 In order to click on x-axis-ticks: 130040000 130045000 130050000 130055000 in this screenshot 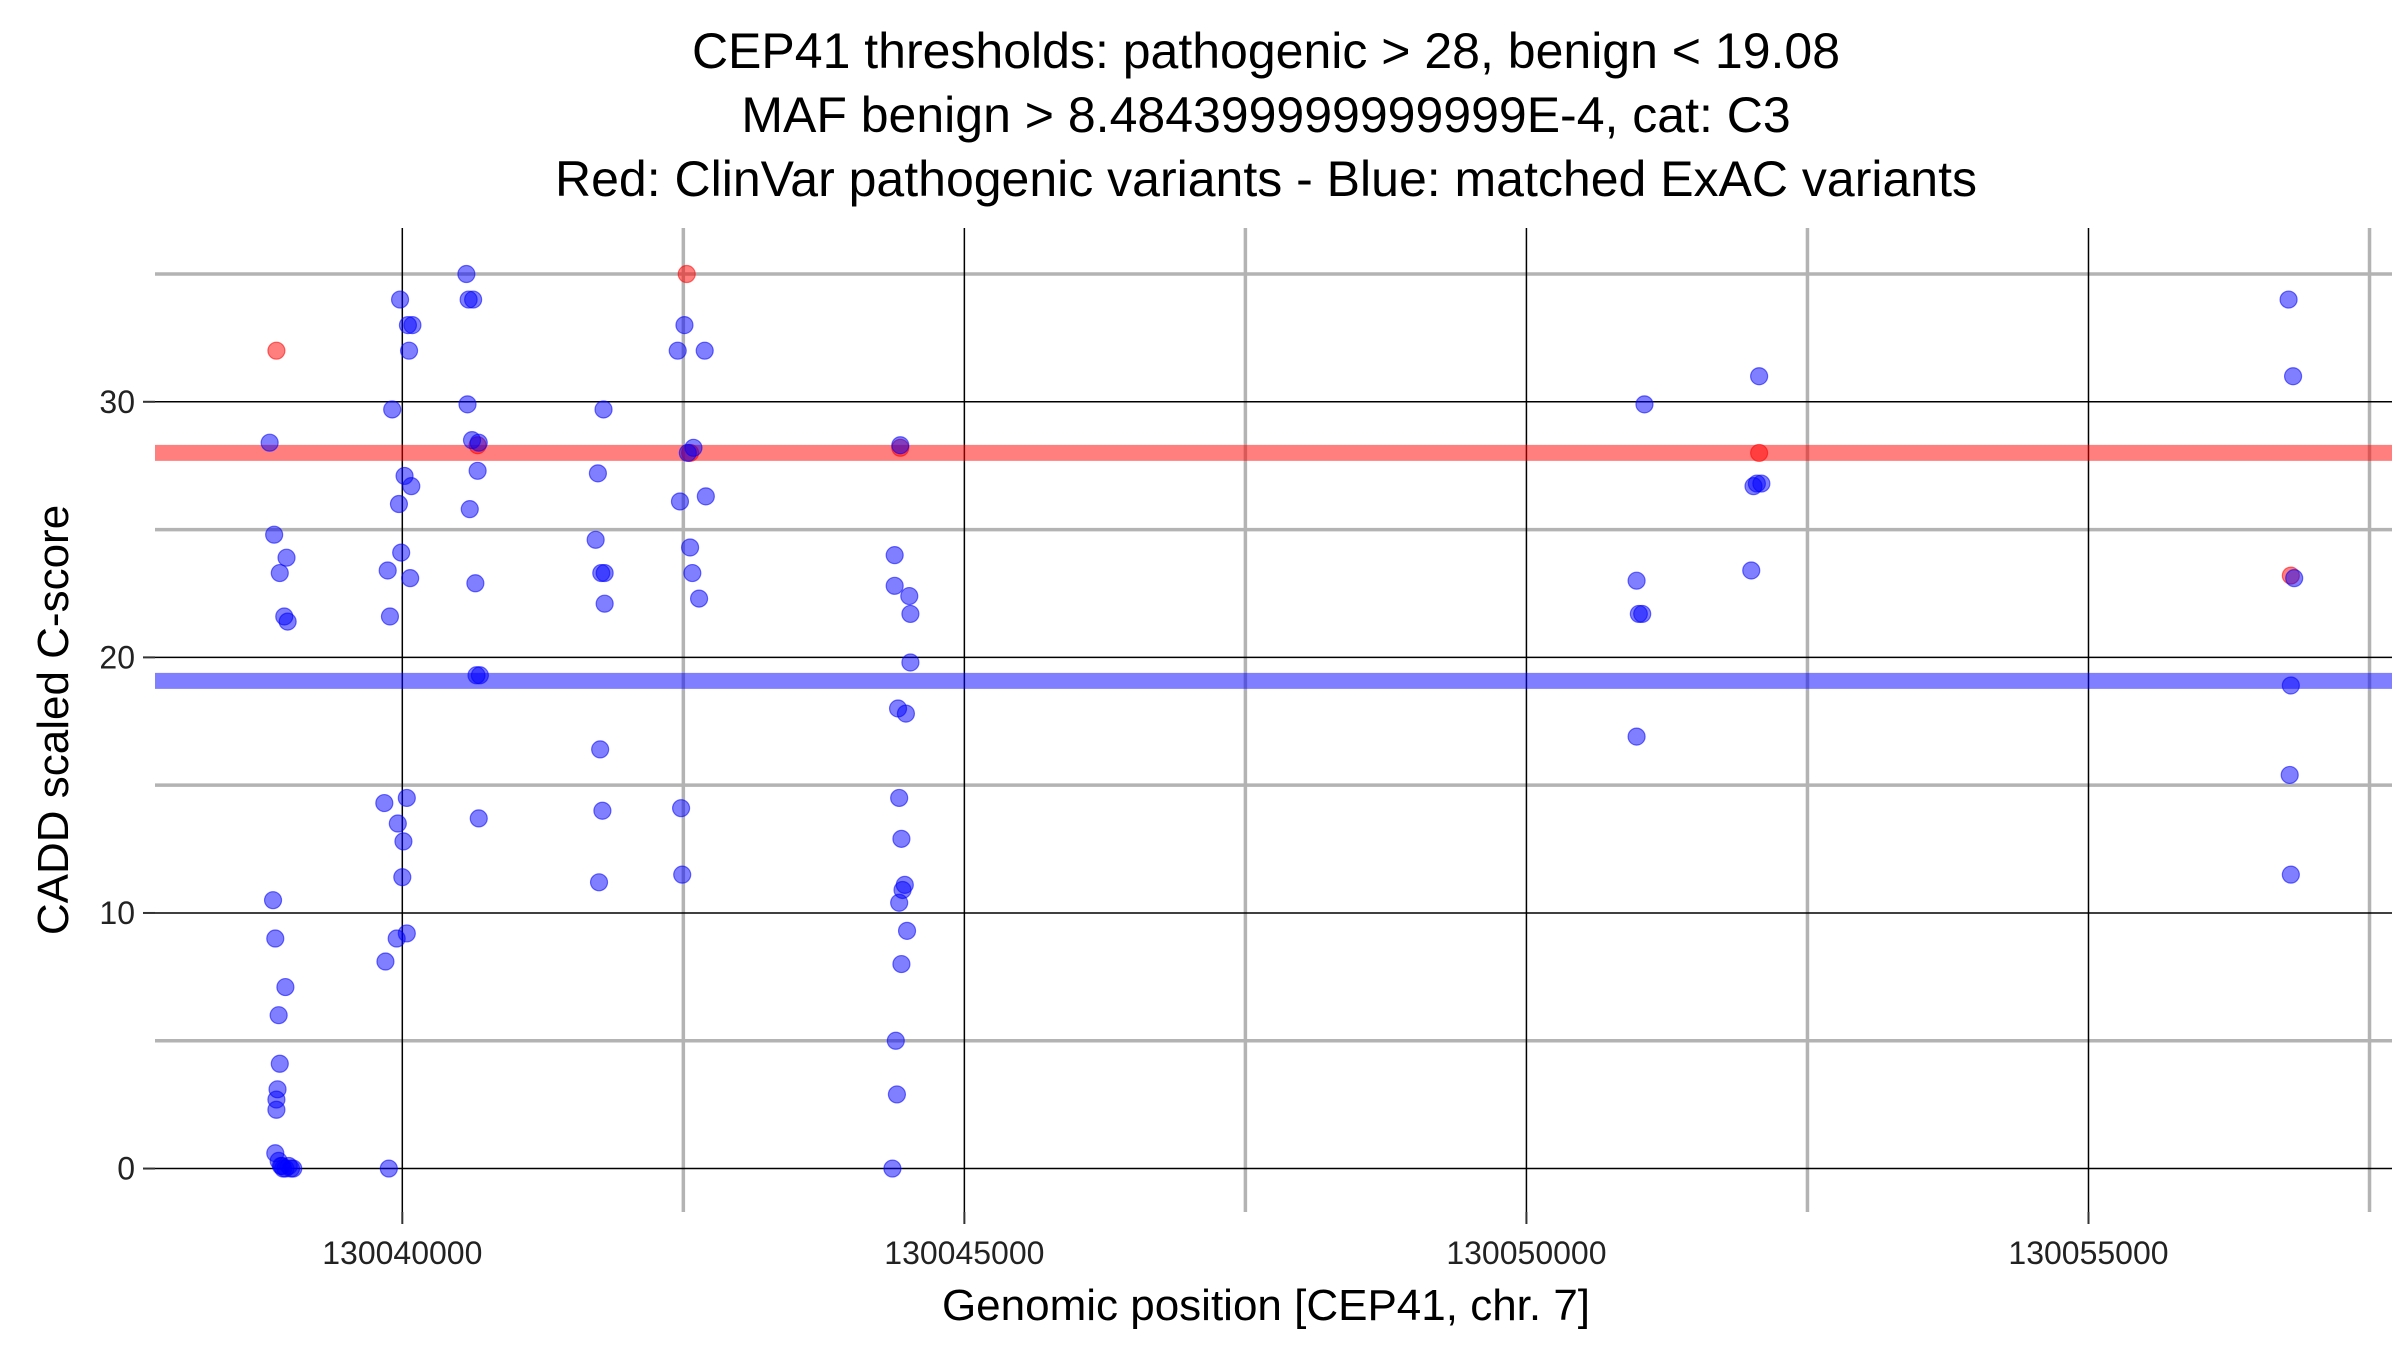, I will do `click(1245, 1241)`.